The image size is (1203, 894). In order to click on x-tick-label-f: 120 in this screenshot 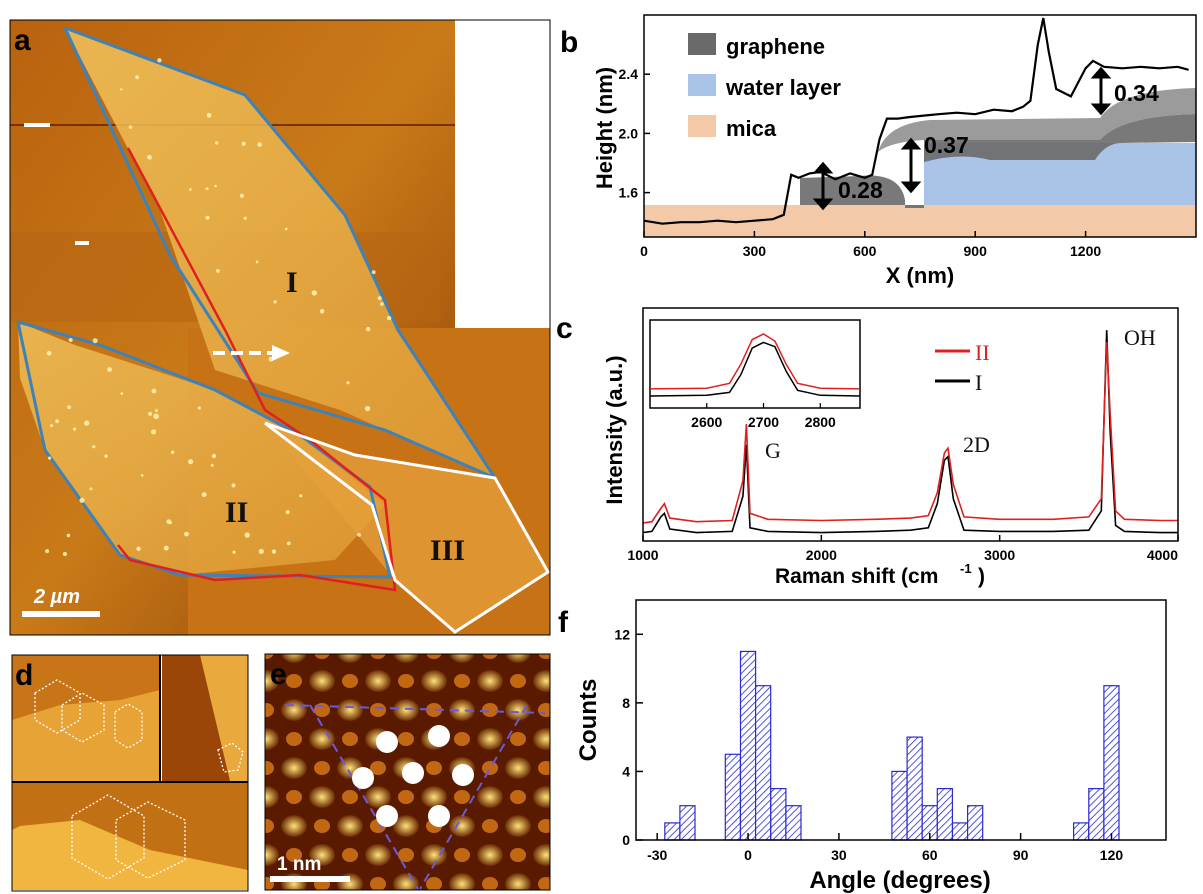, I will do `click(1112, 855)`.